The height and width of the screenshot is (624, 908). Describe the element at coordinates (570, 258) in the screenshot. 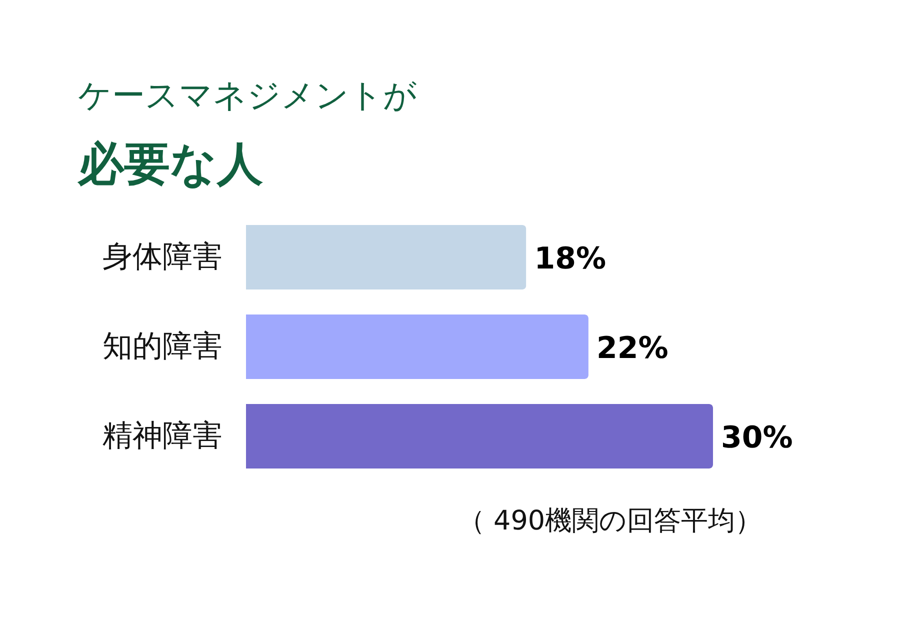

I see `data-label: 18%` at that location.